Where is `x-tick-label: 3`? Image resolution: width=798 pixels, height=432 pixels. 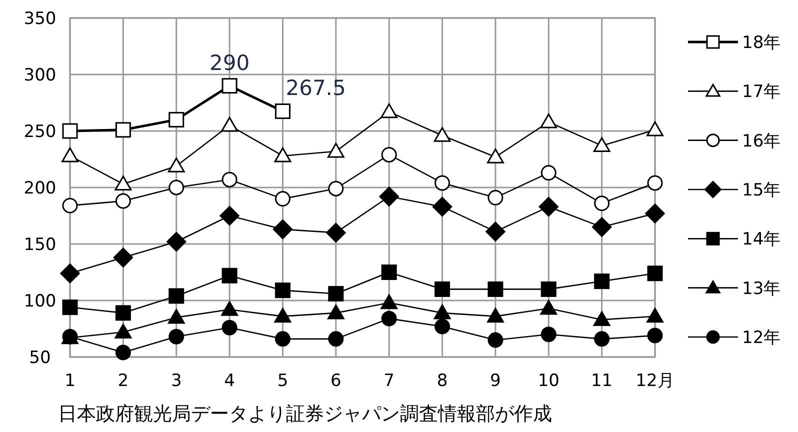 x-tick-label: 3 is located at coordinates (176, 381).